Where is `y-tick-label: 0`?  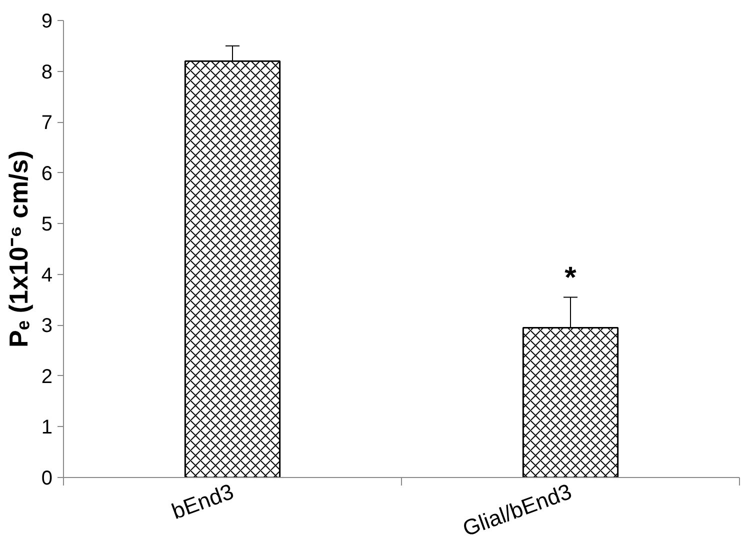
y-tick-label: 0 is located at coordinates (46, 479).